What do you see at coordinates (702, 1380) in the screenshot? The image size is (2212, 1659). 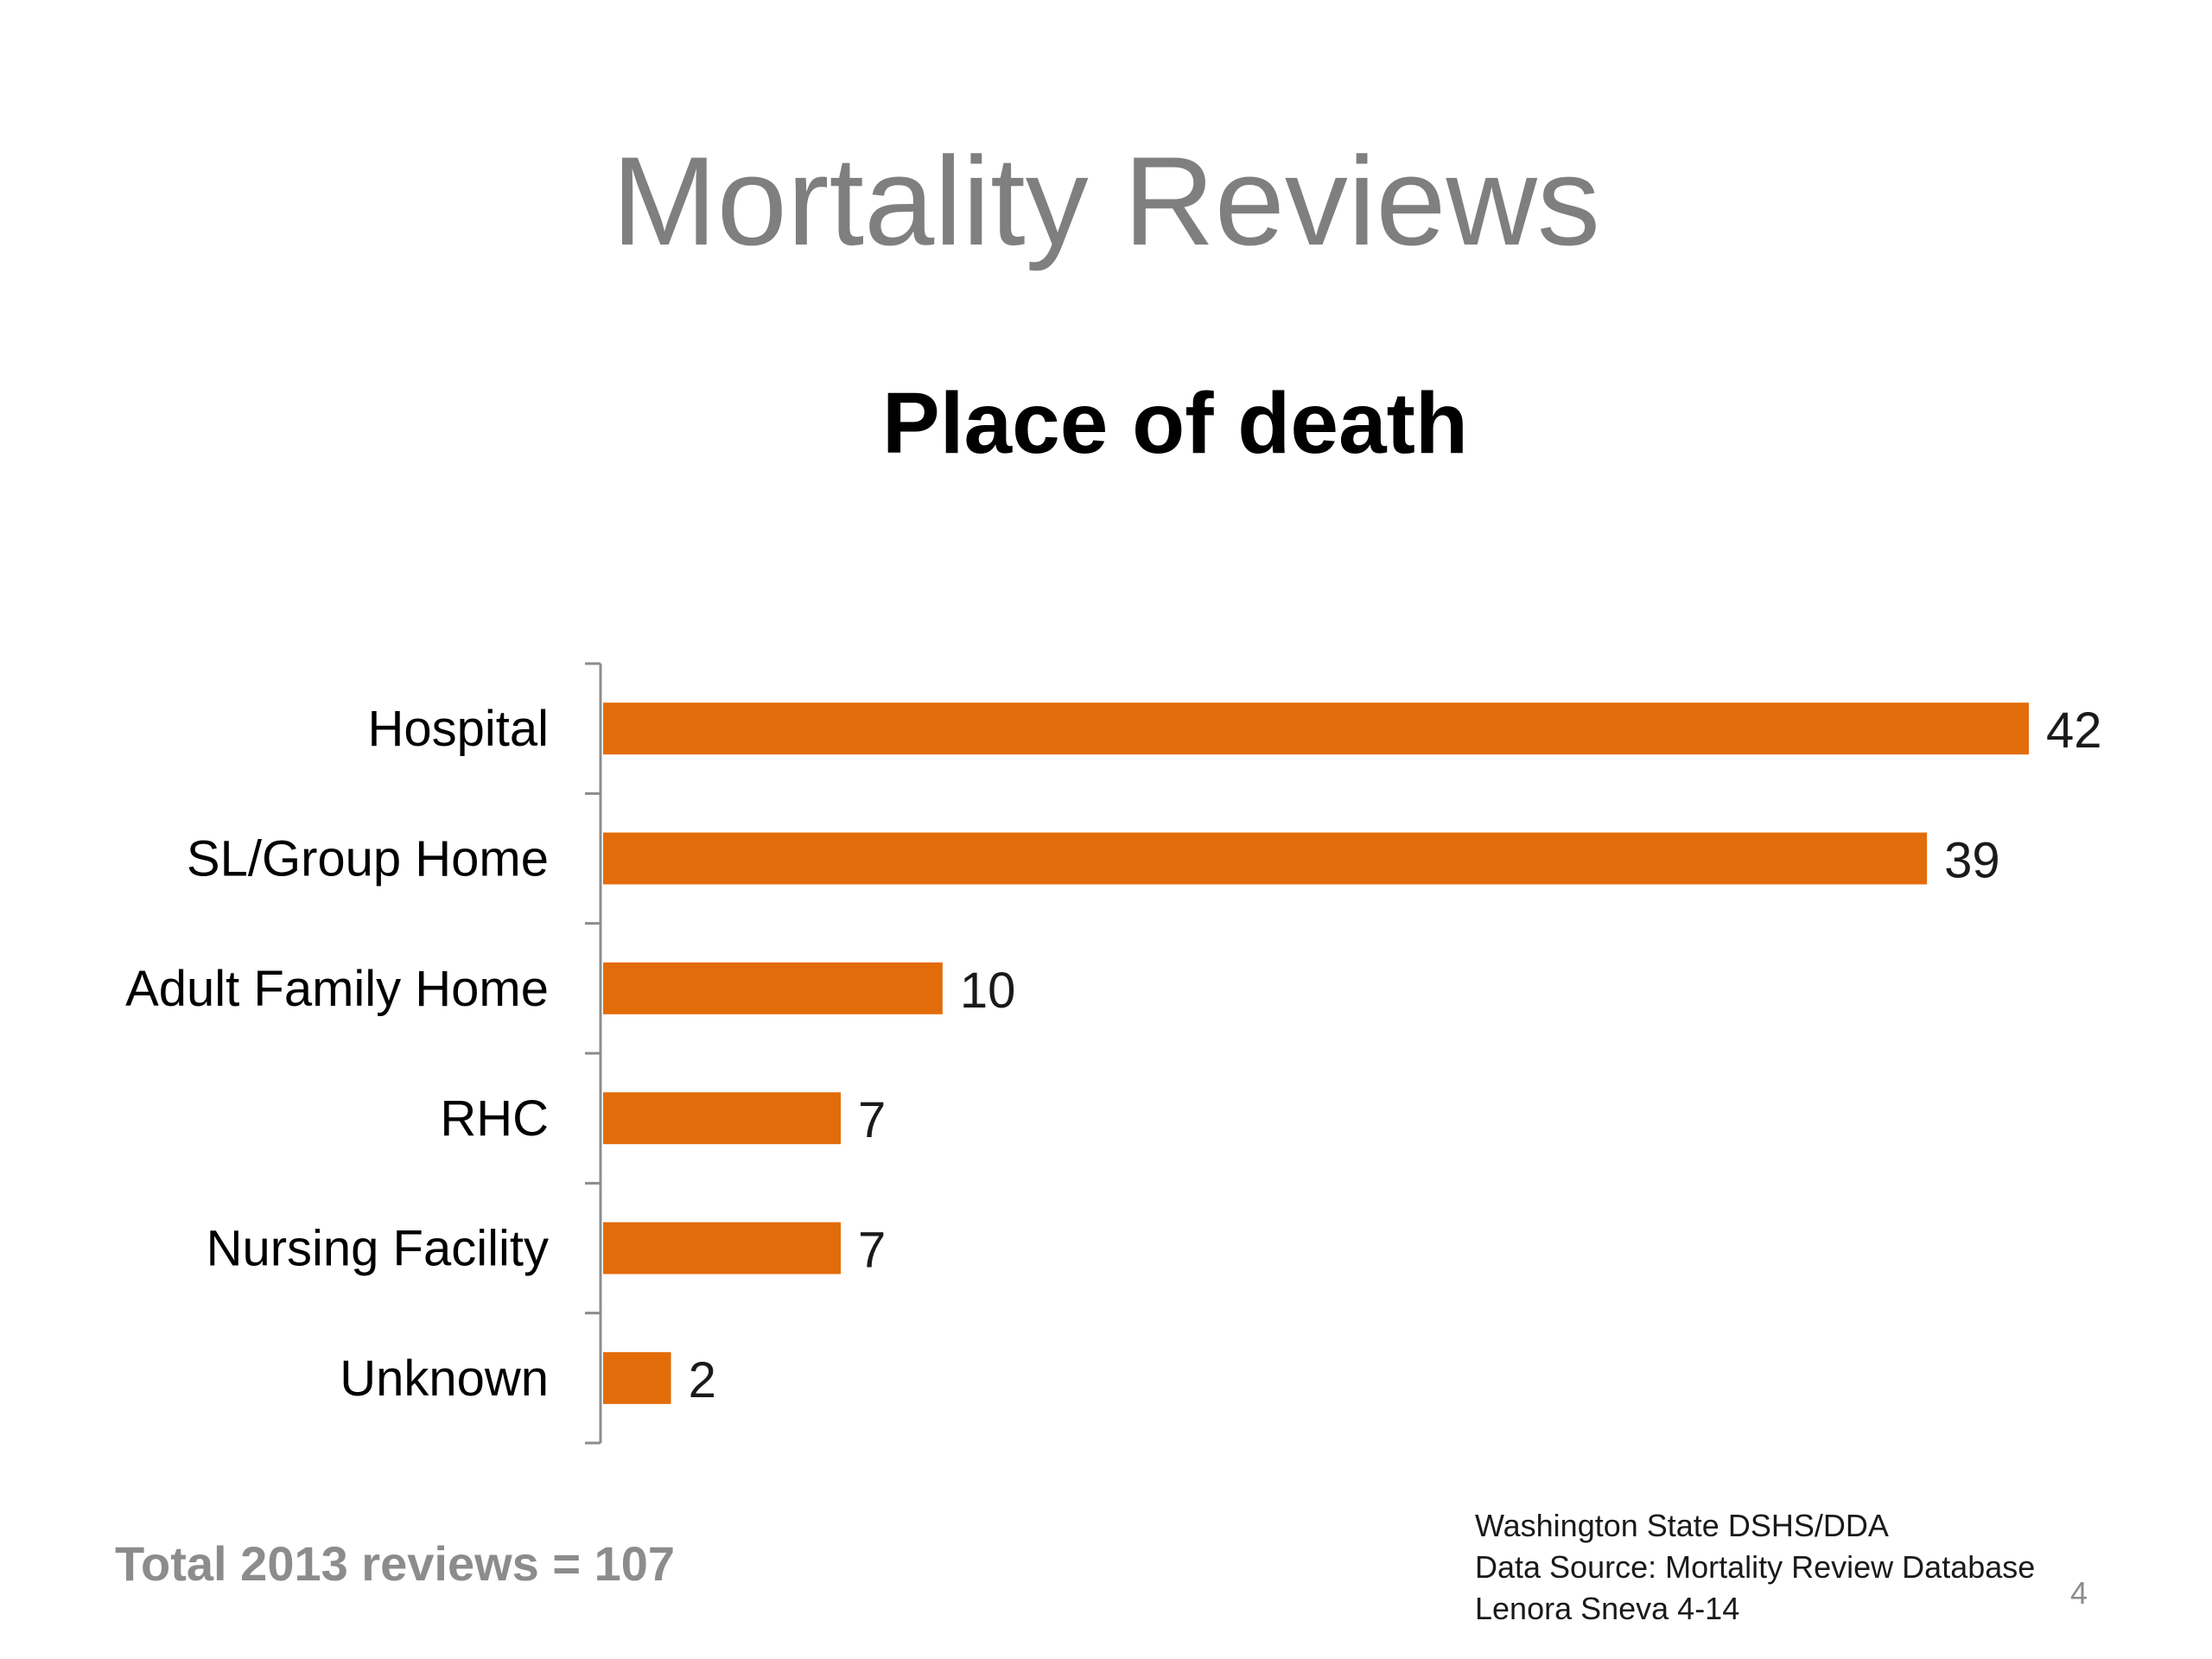 I see `data-label: 2` at bounding box center [702, 1380].